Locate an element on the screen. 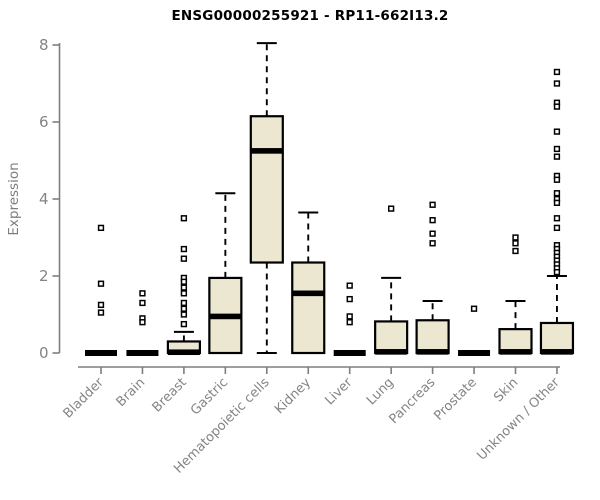 The width and height of the screenshot is (600, 500). box-Hematopoietic cells is located at coordinates (266, 189).